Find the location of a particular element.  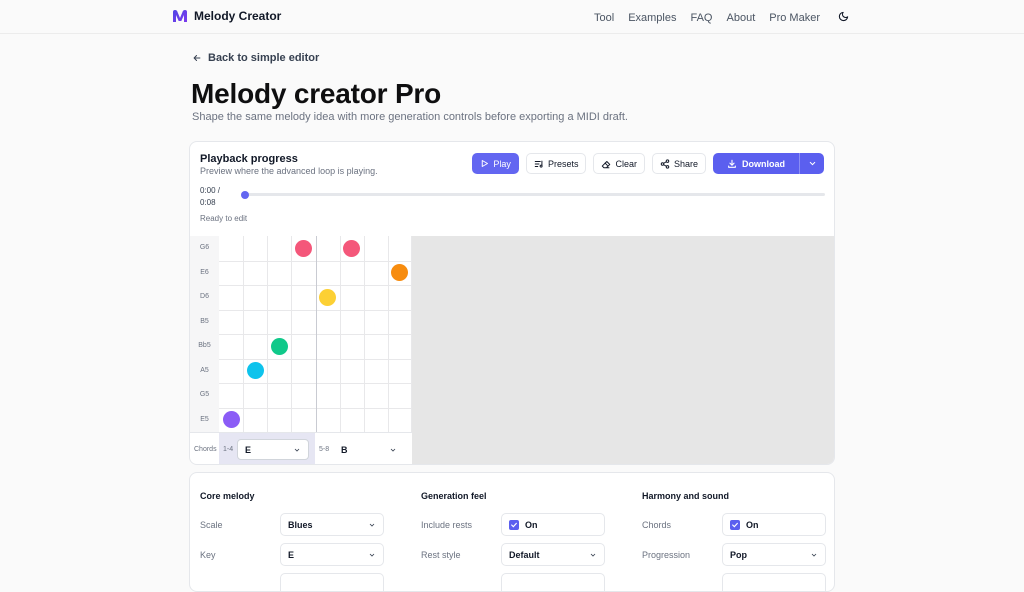

chord-segment: 1-4 E is located at coordinates (267, 448).